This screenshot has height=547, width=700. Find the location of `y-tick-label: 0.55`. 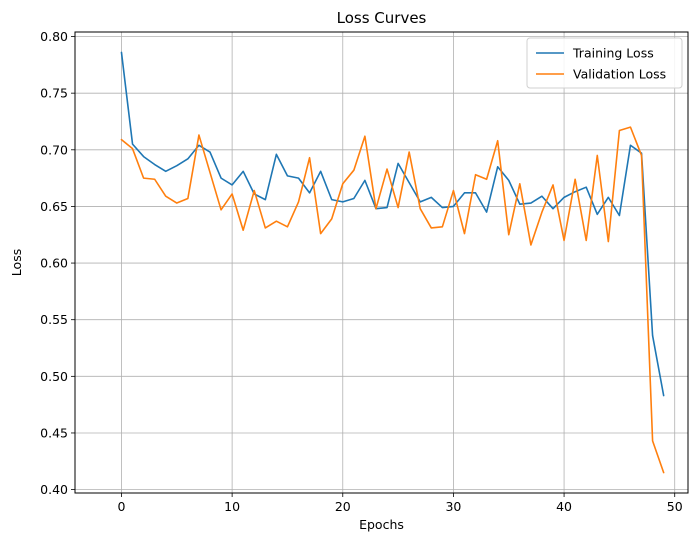

y-tick-label: 0.55 is located at coordinates (54, 319).